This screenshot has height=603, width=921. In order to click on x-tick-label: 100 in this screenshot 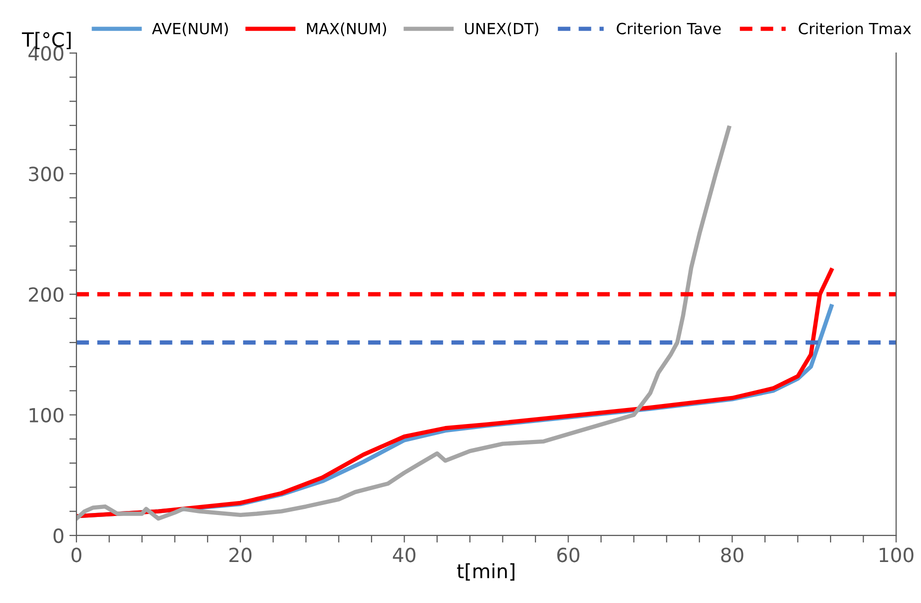, I will do `click(897, 555)`.